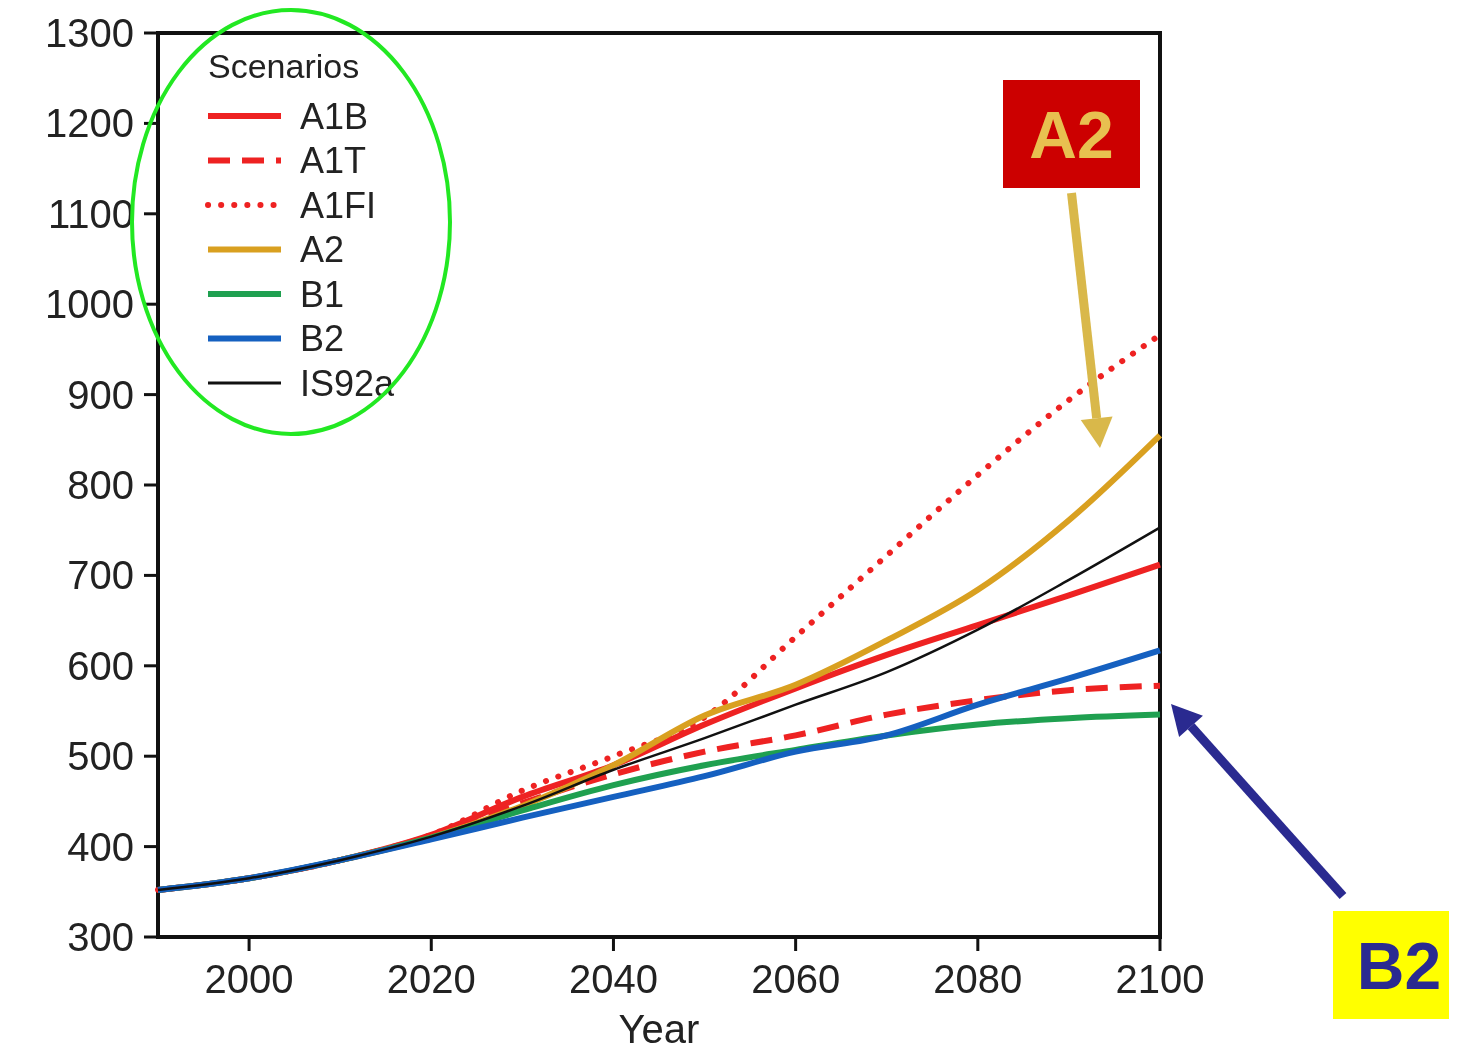 The width and height of the screenshot is (1457, 1064). What do you see at coordinates (322, 339) in the screenshot?
I see `legend-label: B2` at bounding box center [322, 339].